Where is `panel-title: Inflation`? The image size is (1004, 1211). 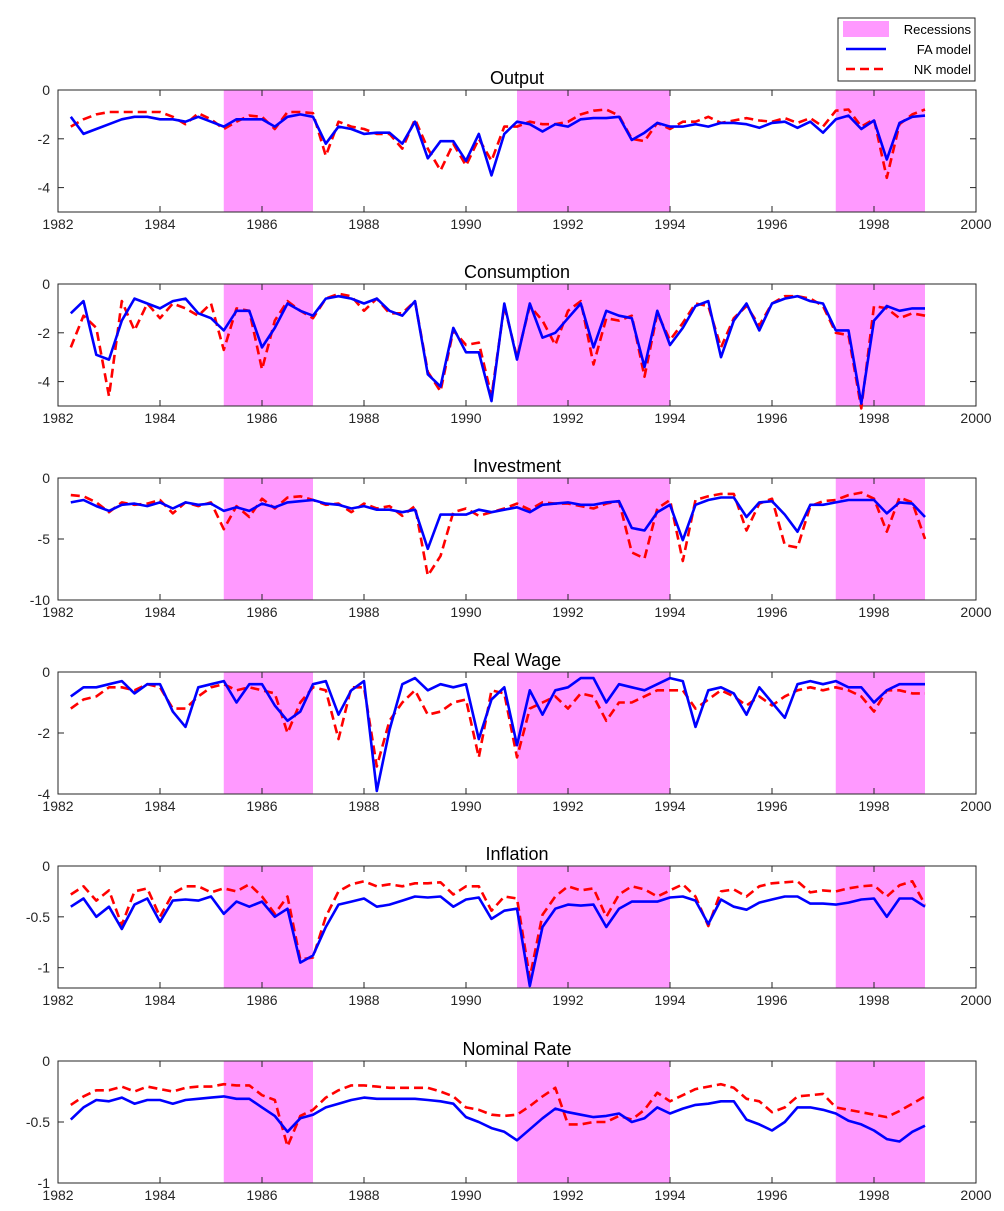
panel-title: Inflation is located at coordinates (516, 854).